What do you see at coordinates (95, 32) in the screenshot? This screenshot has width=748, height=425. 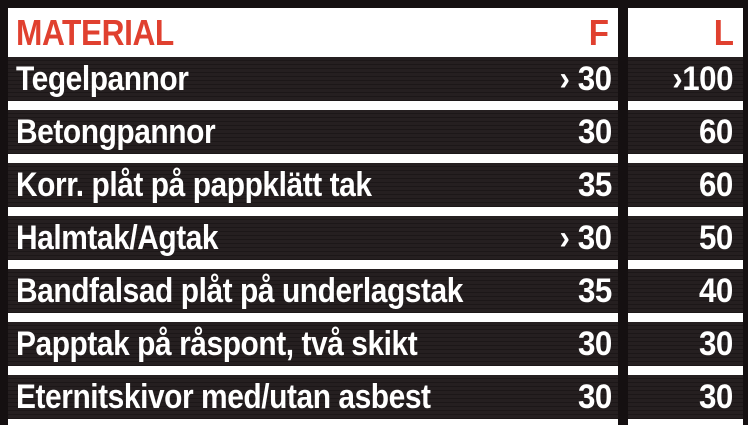 I see `column-header-material: MATERIAL` at bounding box center [95, 32].